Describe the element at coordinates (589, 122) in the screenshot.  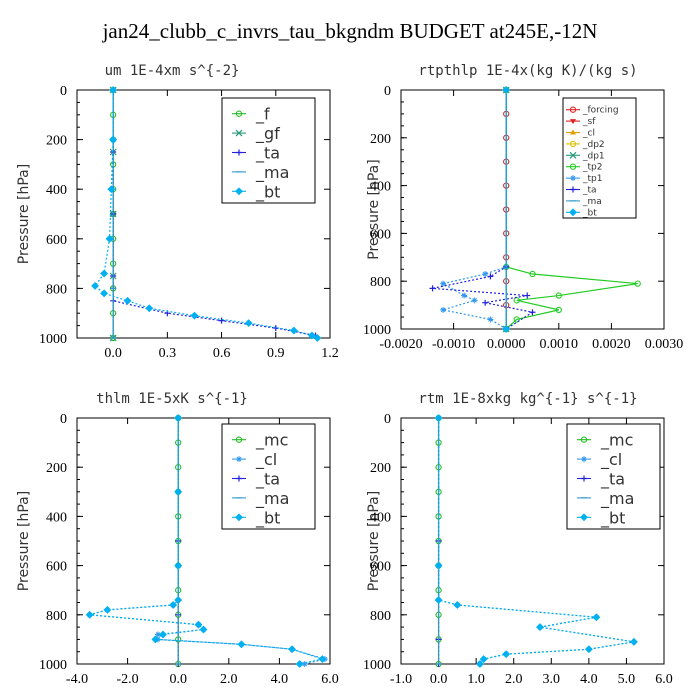
I see `legend-label: _sf` at that location.